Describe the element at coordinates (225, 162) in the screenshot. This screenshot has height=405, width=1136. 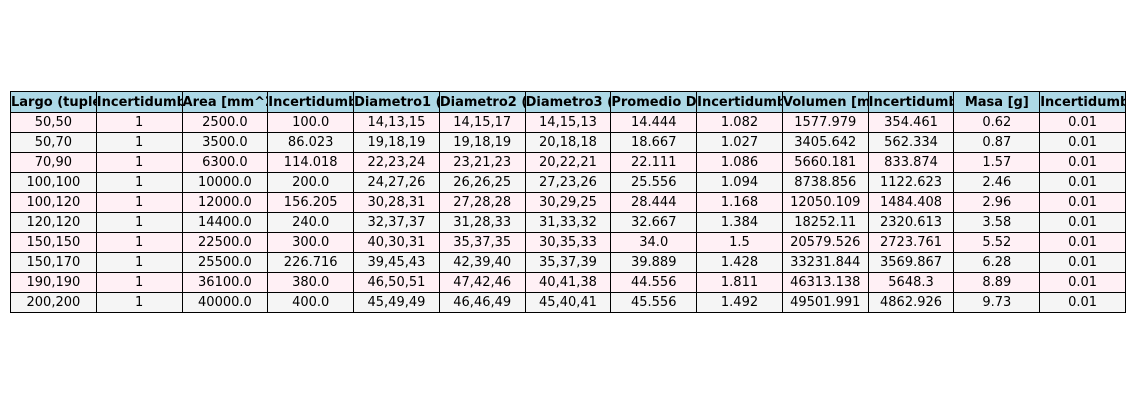
I see `table-cell: 6300.0` at that location.